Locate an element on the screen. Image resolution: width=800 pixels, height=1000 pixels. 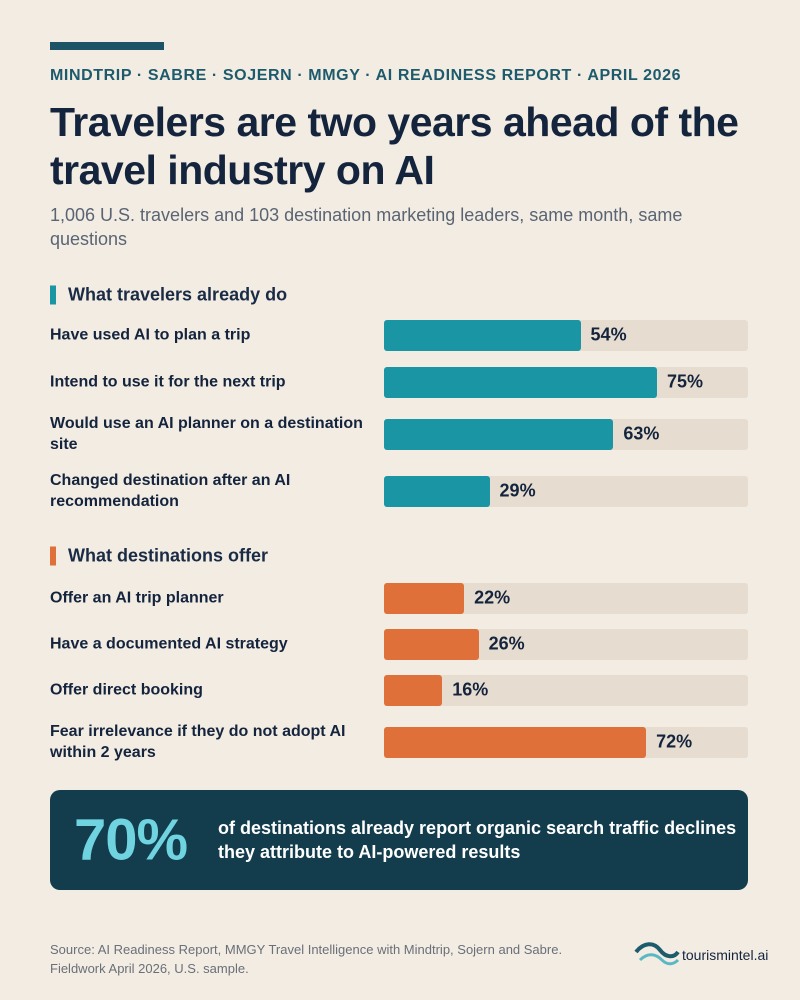
brand-name: tourismintel.ai is located at coordinates (725, 955).